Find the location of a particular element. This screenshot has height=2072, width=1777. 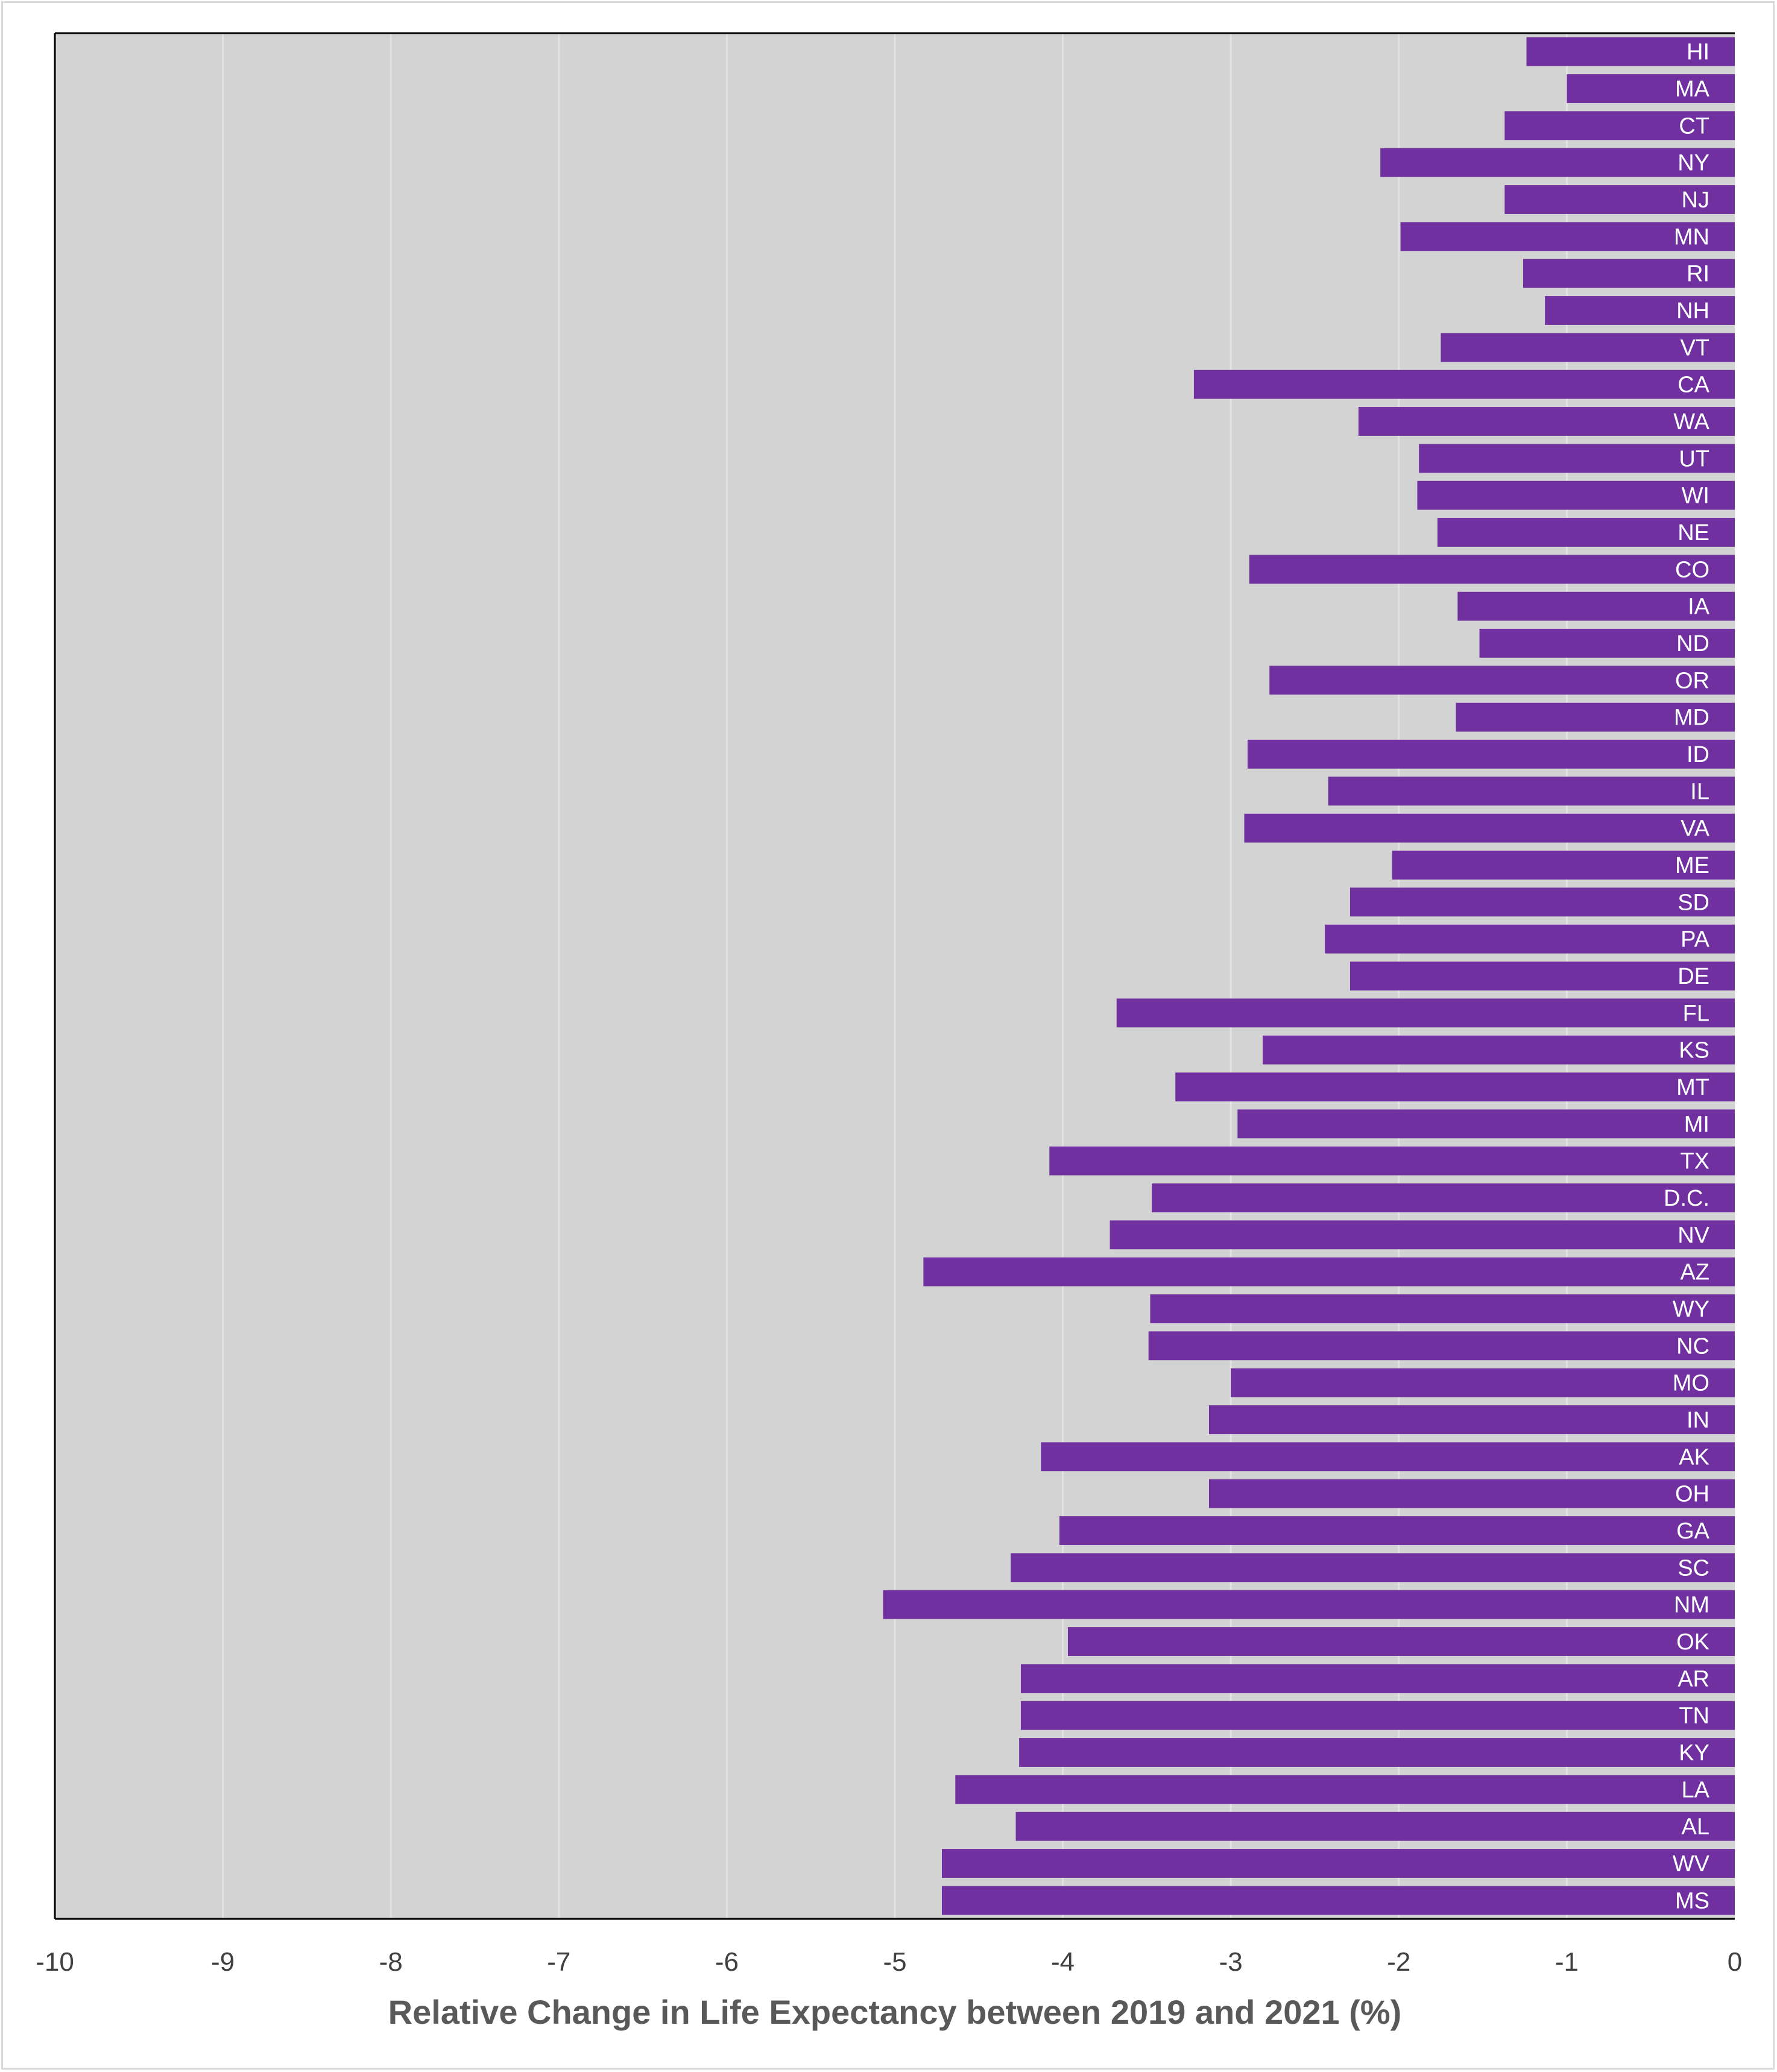

bar-ia is located at coordinates (1596, 606).